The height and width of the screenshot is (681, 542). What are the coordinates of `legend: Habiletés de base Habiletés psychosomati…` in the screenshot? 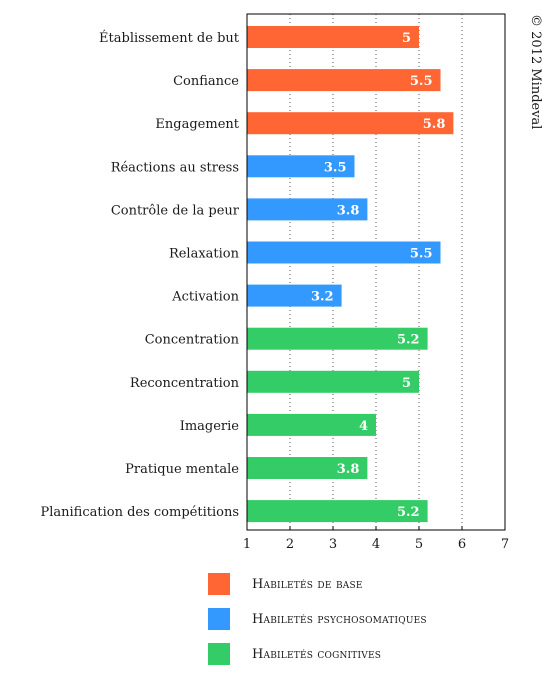 It's located at (317, 624).